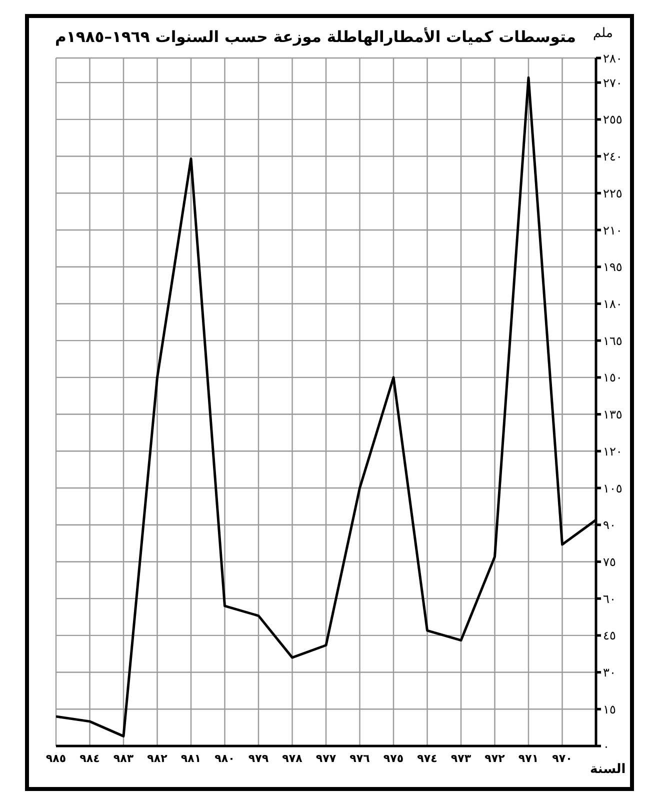  I want to click on y-tick-label: ٢٤٠, so click(612, 157).